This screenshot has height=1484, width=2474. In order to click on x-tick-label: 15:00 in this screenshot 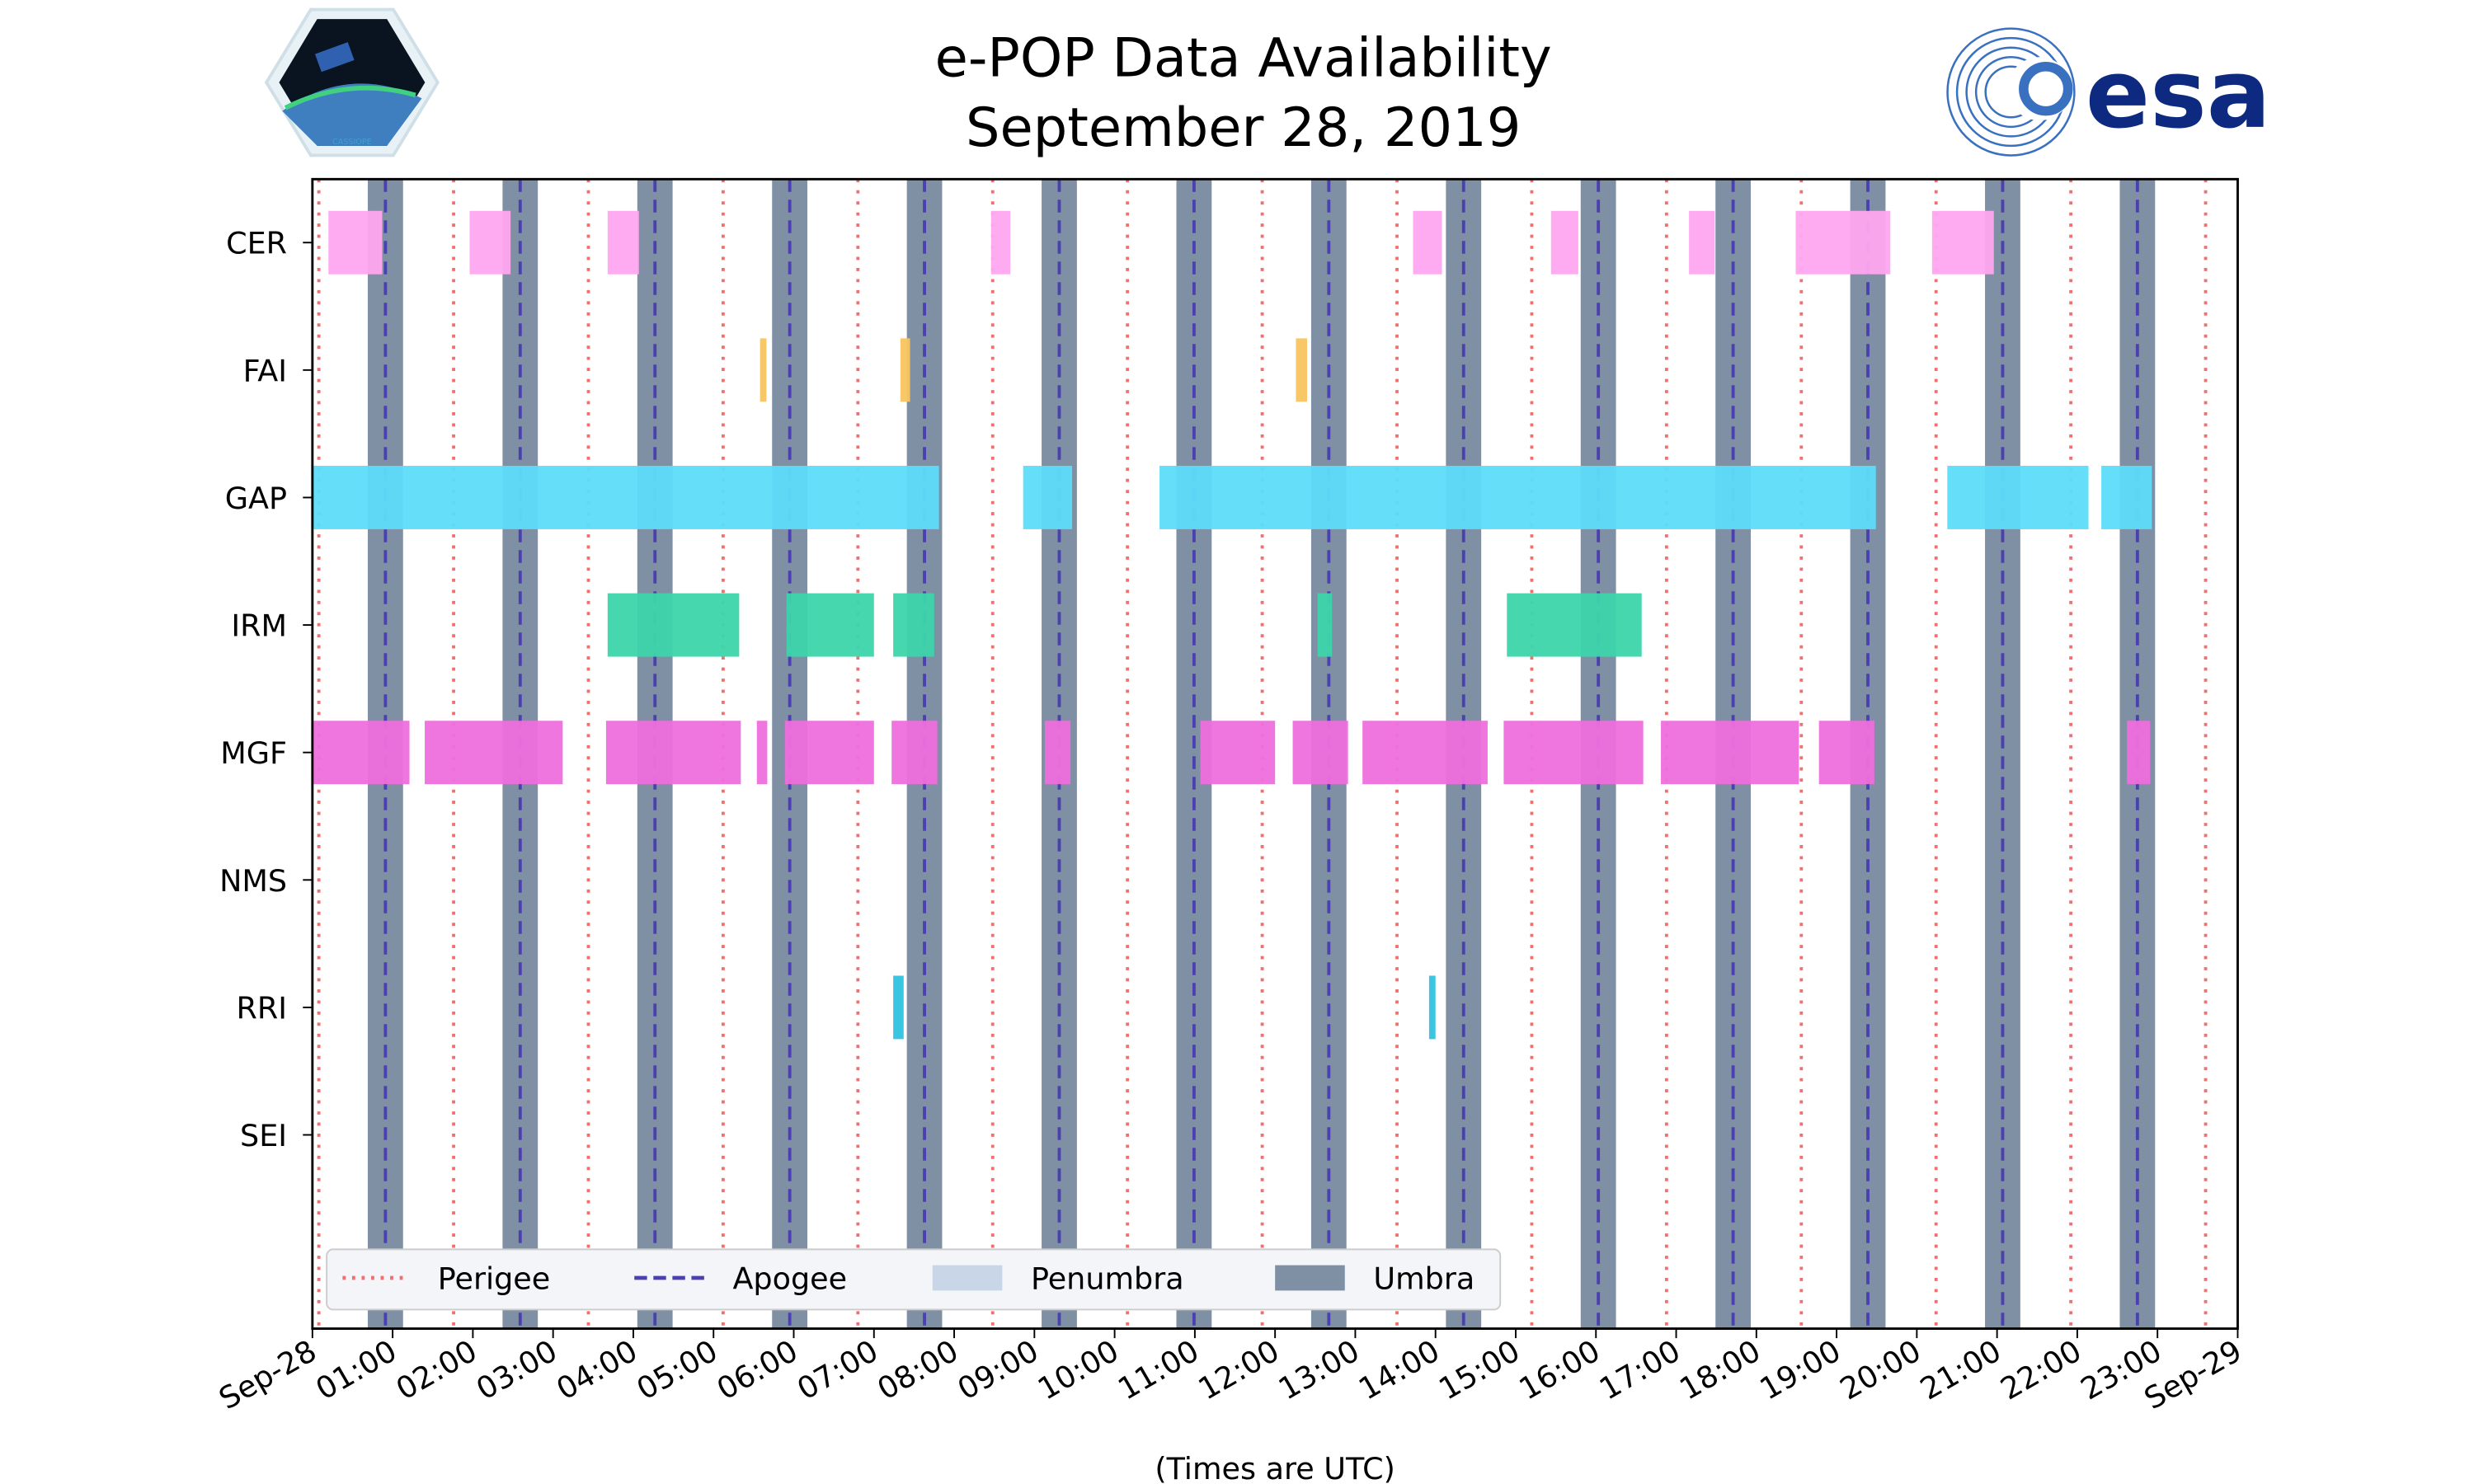, I will do `click(1479, 1370)`.